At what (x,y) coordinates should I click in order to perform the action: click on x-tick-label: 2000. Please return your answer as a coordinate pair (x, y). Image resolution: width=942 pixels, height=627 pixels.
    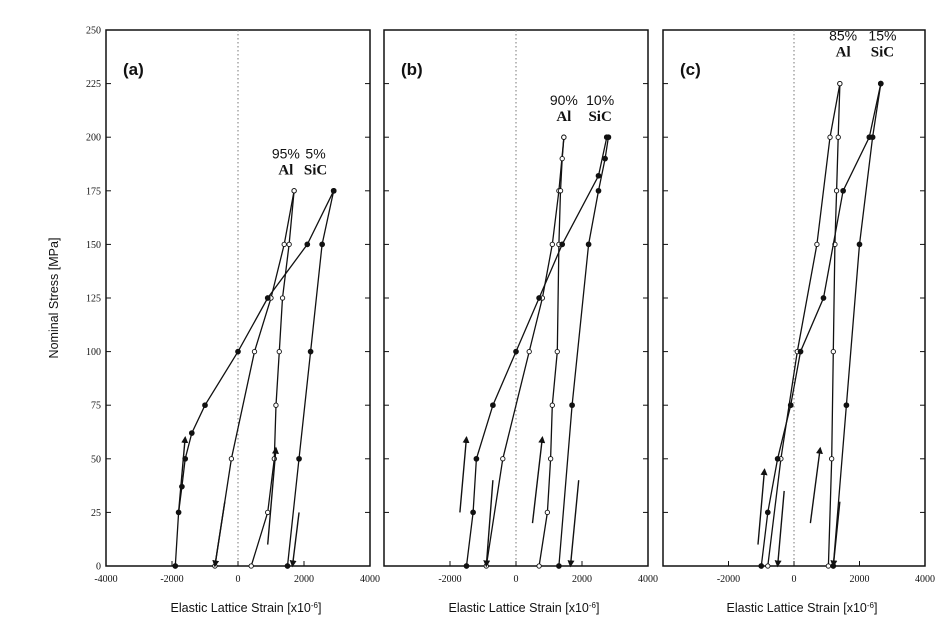
    Looking at the image, I should click on (582, 579).